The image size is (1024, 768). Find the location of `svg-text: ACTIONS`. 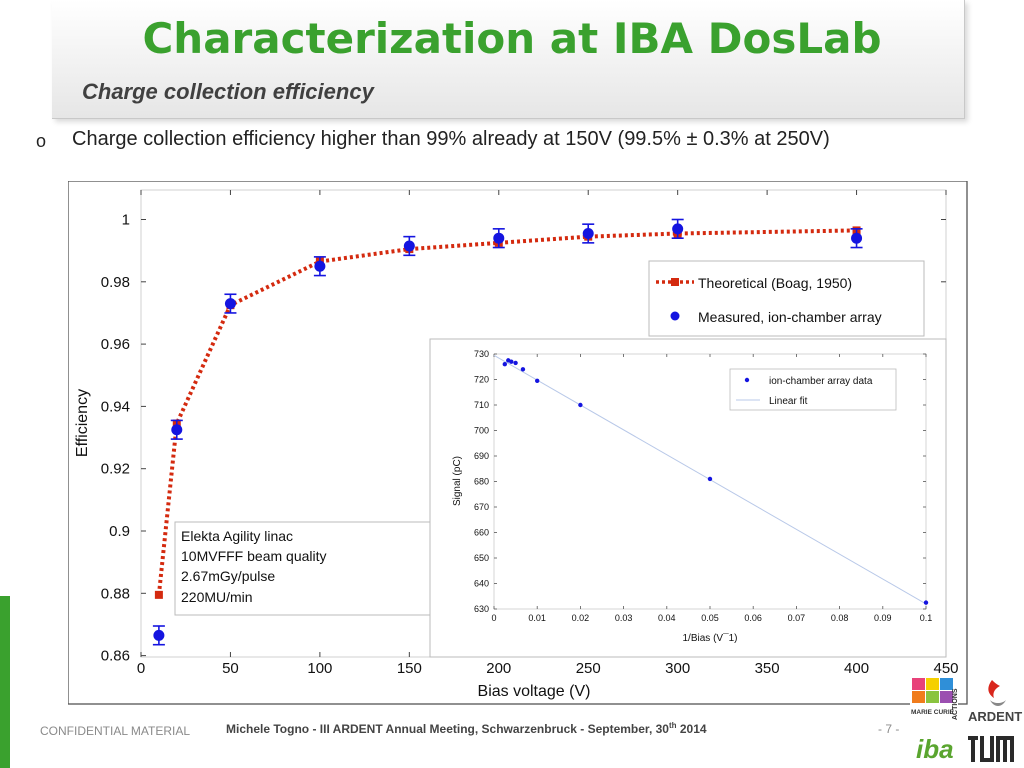

svg-text: ACTIONS is located at coordinates (955, 704).